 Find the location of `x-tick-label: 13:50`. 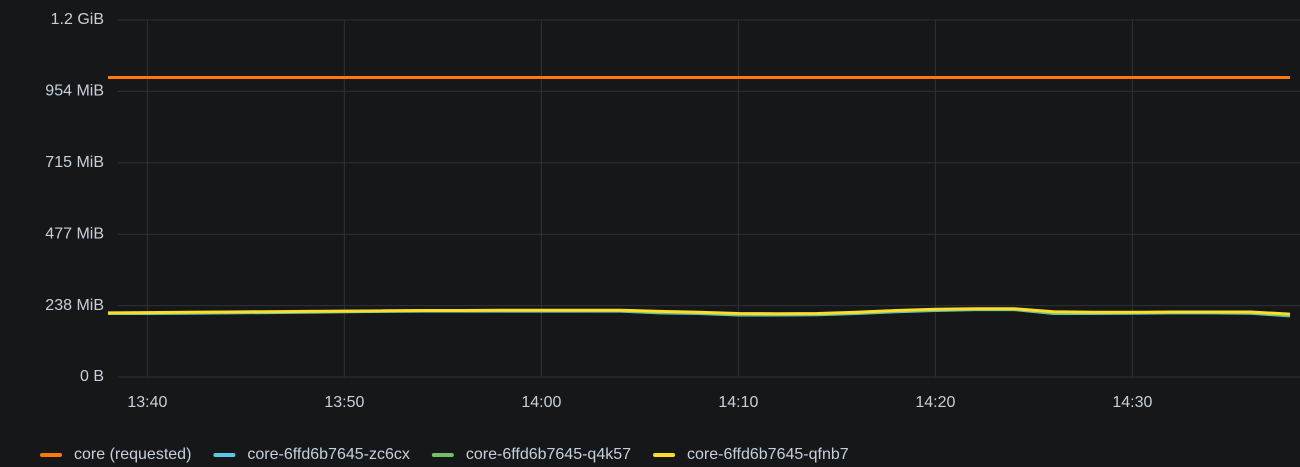

x-tick-label: 13:50 is located at coordinates (344, 402).